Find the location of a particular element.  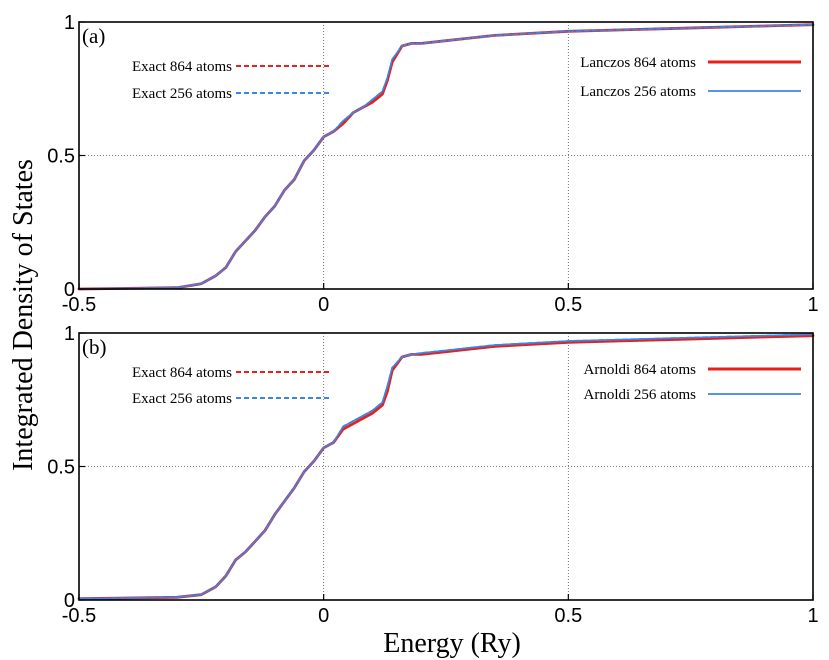

legend-label: Lanczos 256 atoms is located at coordinates (638, 92).